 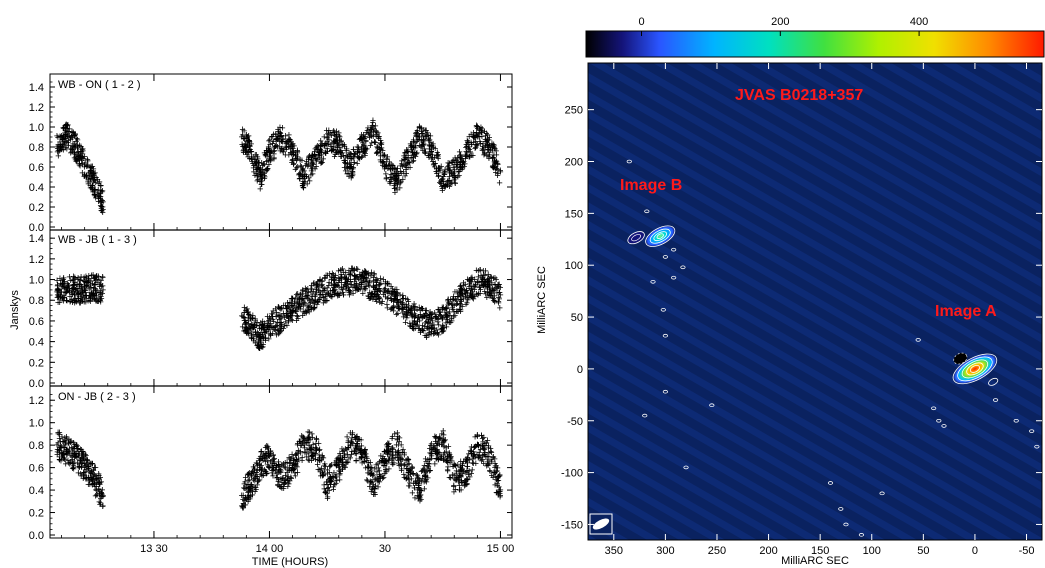 What do you see at coordinates (872, 551) in the screenshot?
I see `map-x-tick-label: 100` at bounding box center [872, 551].